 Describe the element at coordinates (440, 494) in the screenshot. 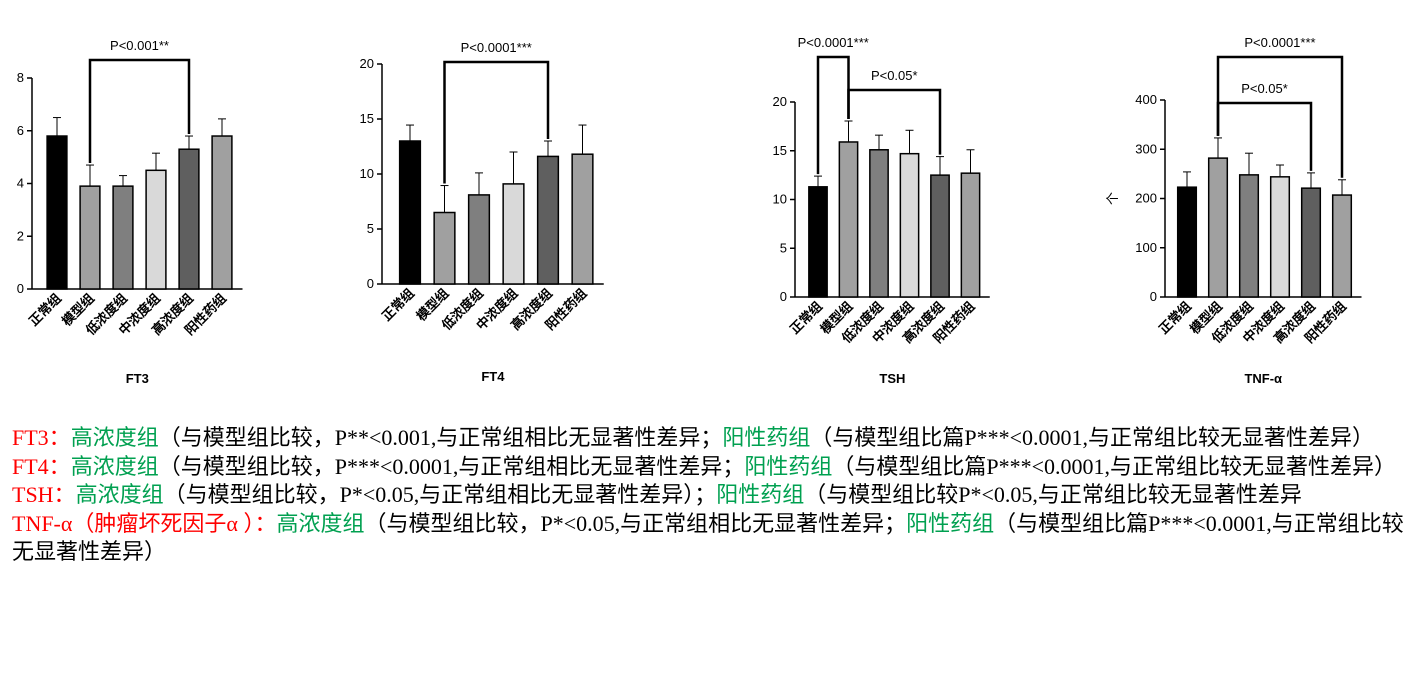

I see `note-text: （与模型组比较，P*<0.05,与正常组相比无显著性差异）；` at that location.